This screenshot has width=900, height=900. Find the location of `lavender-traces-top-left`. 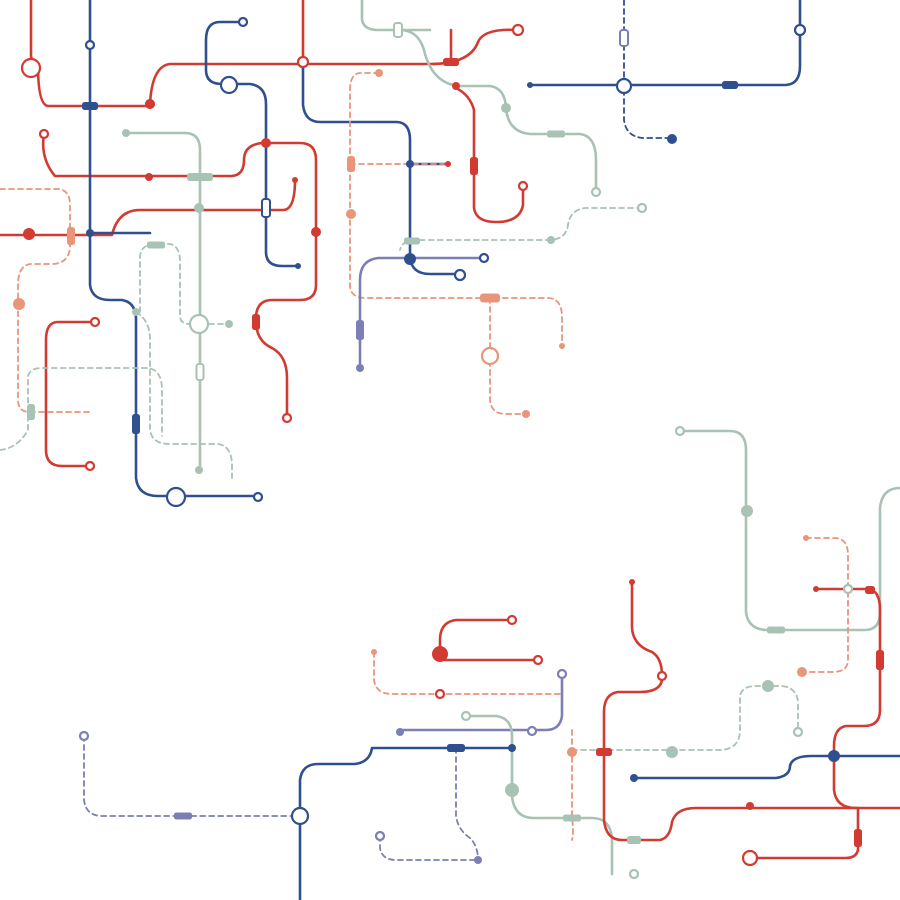

lavender-traces-top-left is located at coordinates (422, 313).